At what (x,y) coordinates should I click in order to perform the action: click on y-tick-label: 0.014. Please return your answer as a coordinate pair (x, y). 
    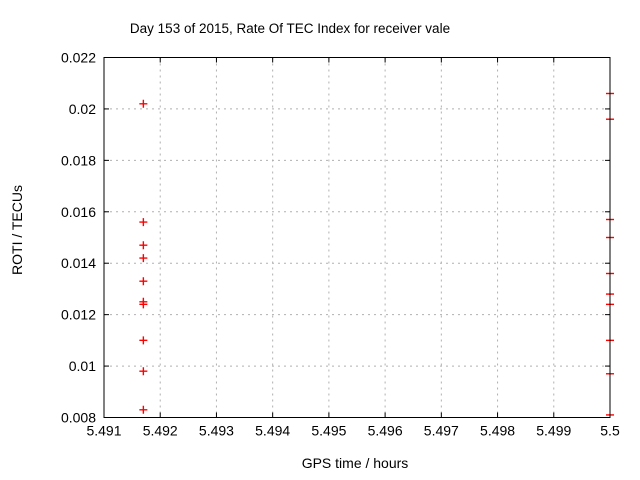
    Looking at the image, I should click on (78, 263).